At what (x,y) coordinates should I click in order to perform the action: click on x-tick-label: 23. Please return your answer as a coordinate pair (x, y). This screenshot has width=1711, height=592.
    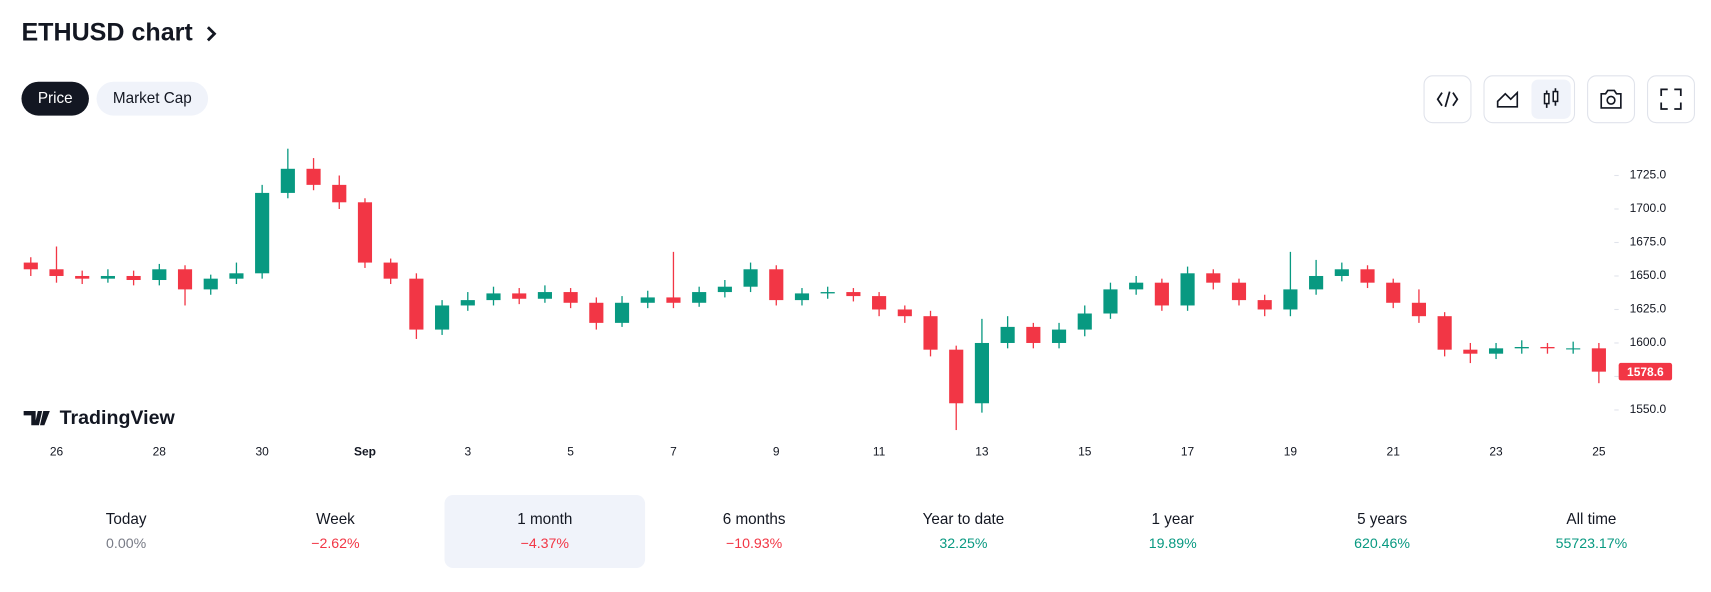
    Looking at the image, I should click on (1496, 452).